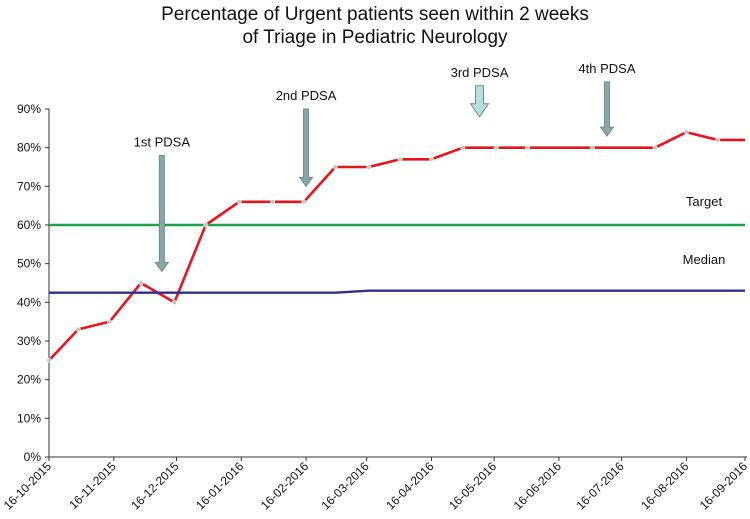 Image resolution: width=750 pixels, height=519 pixels. Describe the element at coordinates (723, 486) in the screenshot. I see `x-tick-label: 16-09-2016` at that location.